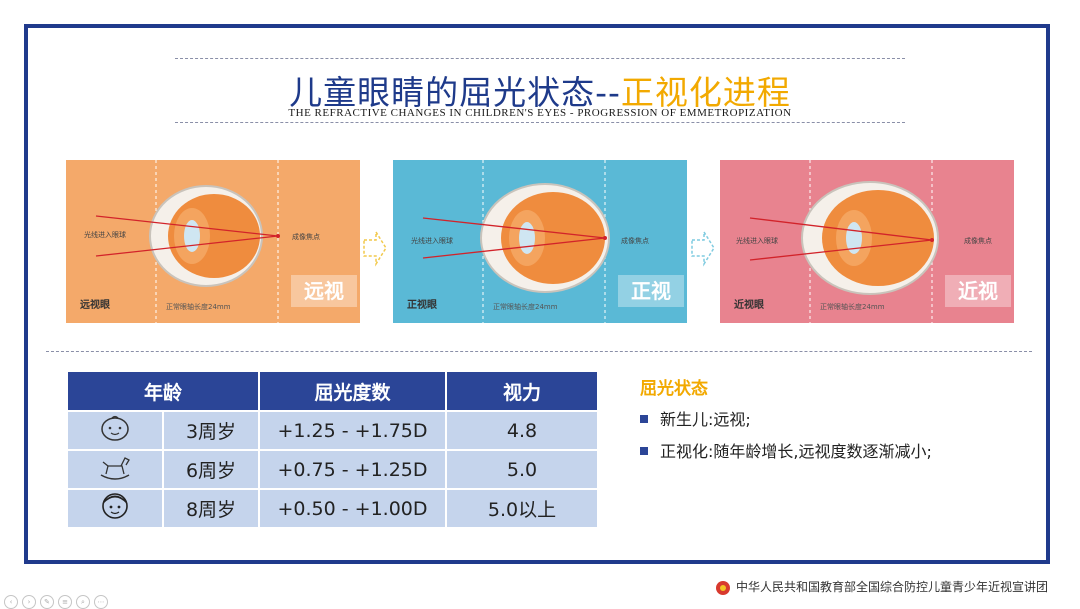 The height and width of the screenshot is (609, 1080). What do you see at coordinates (422, 305) in the screenshot?
I see `eye-name: 正视眼` at bounding box center [422, 305].